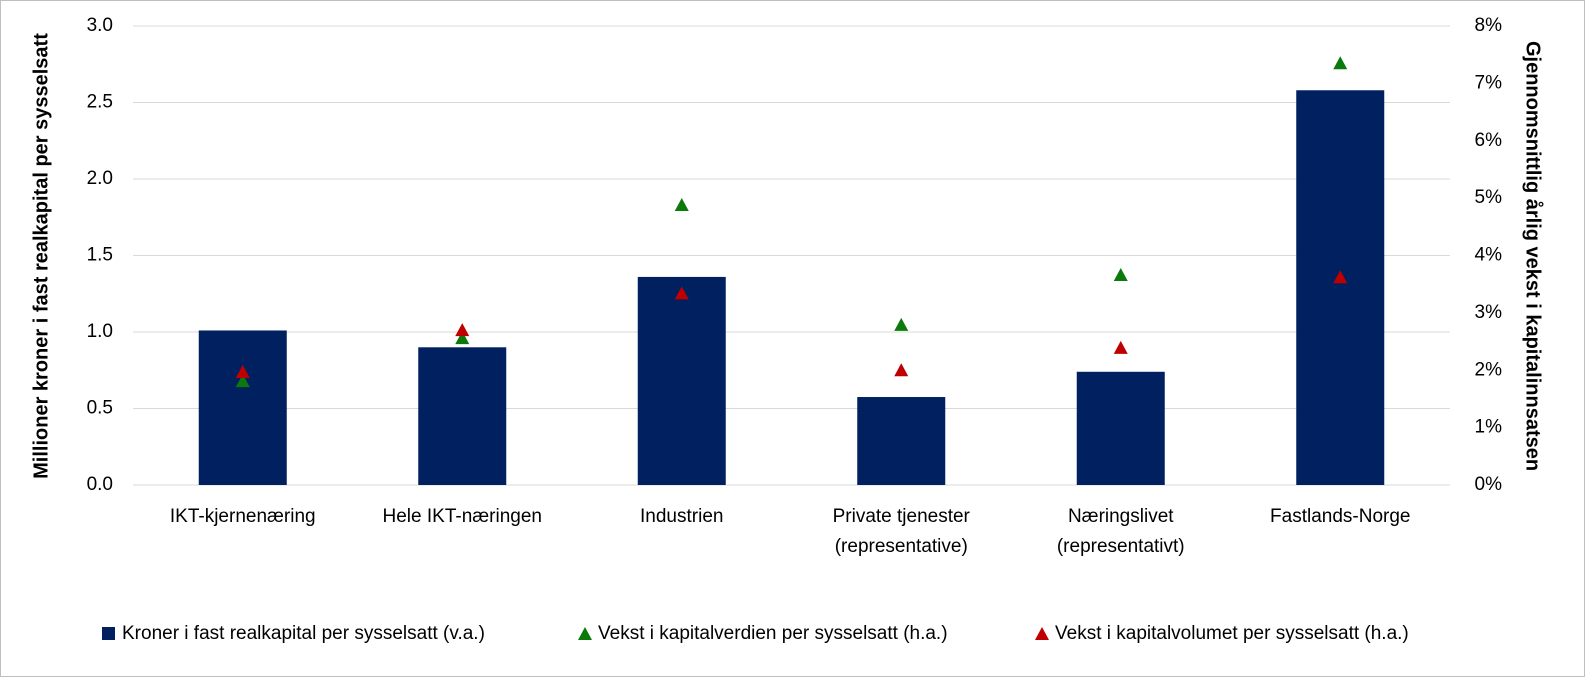 This screenshot has width=1585, height=677. What do you see at coordinates (902, 516) in the screenshot?
I see `x-tick-label: Private tjenester` at bounding box center [902, 516].